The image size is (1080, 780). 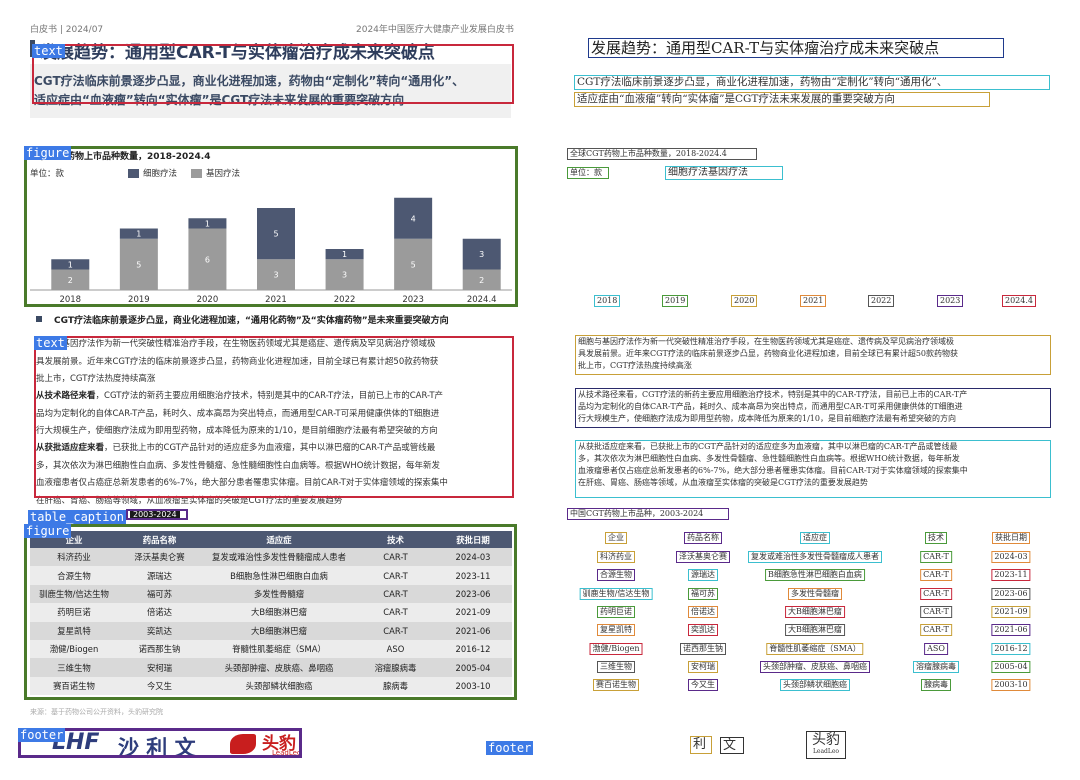 I want to click on table-cell: 药明巨诺, so click(x=74, y=612).